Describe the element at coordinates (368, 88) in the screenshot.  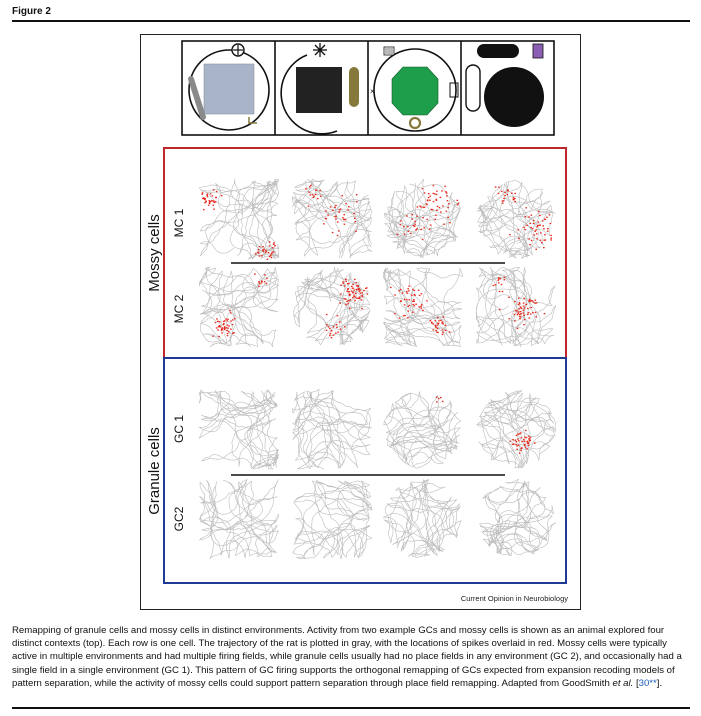
I see `environment-icons: ×` at that location.